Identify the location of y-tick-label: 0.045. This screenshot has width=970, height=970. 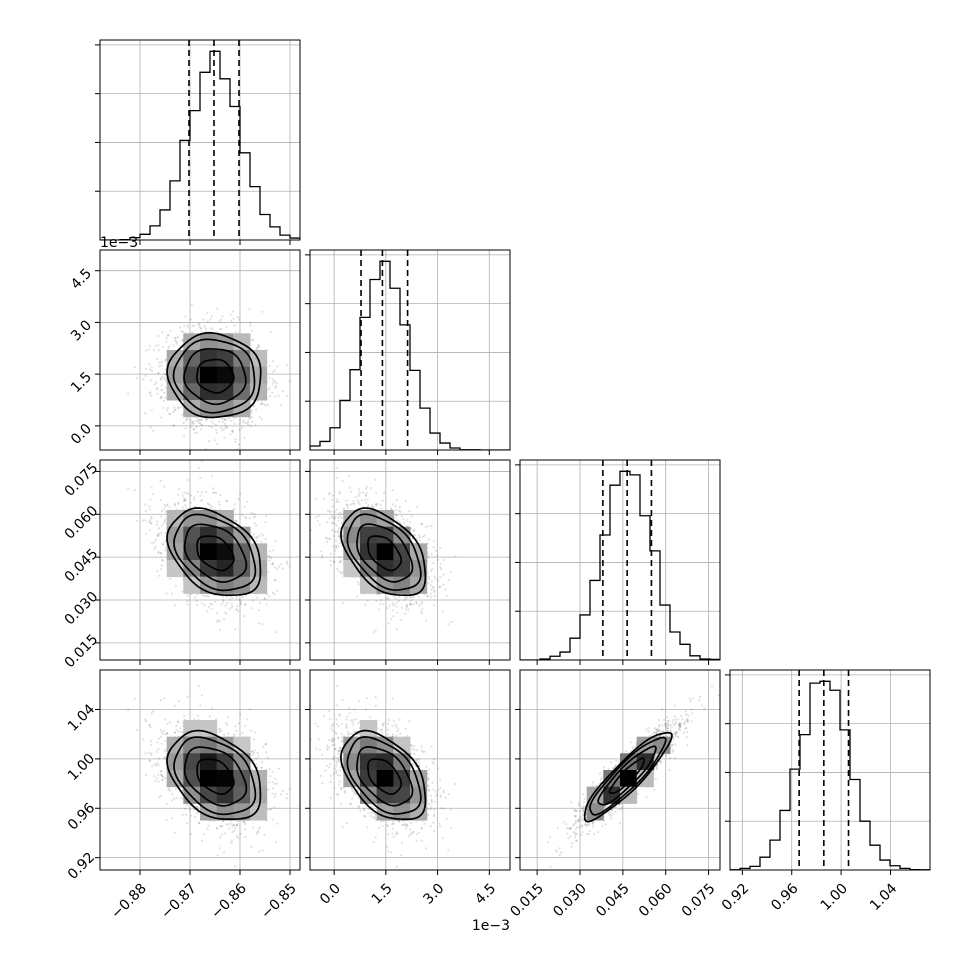
(82, 566).